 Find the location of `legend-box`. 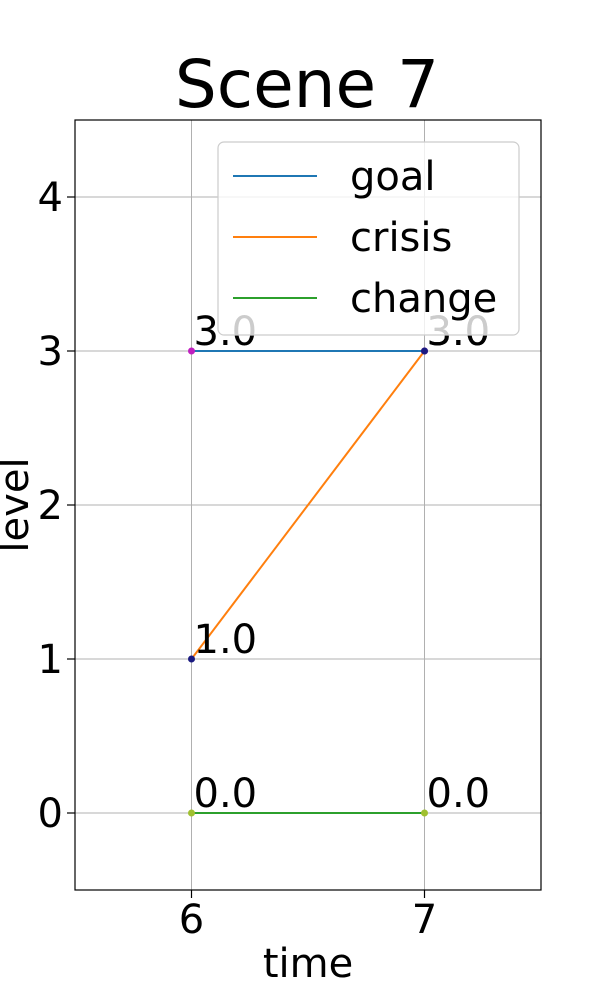

legend-box is located at coordinates (368, 238).